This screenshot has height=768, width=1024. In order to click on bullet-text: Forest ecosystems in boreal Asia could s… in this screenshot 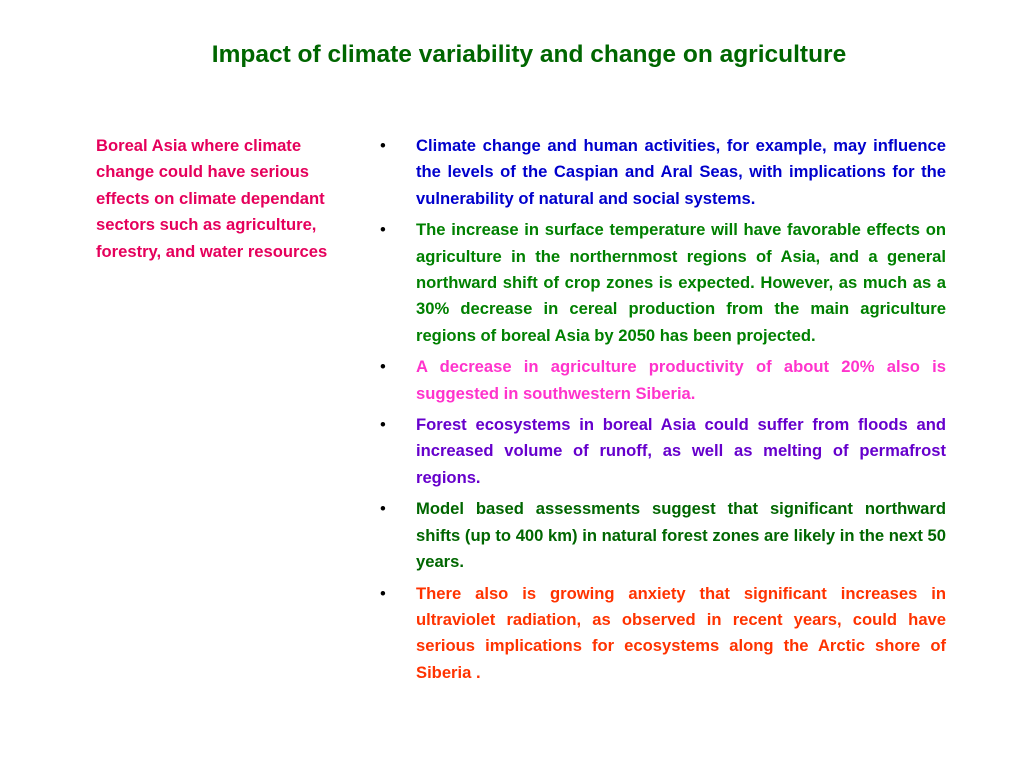, I will do `click(681, 451)`.